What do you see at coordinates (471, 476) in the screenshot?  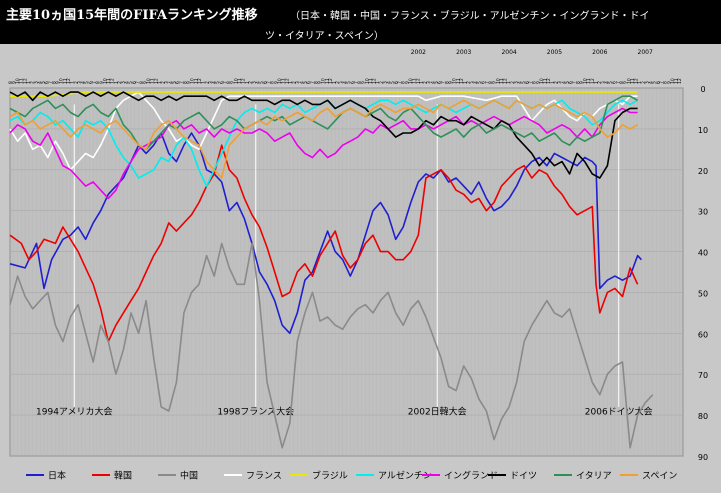 I see `legend-label: イングランド` at bounding box center [471, 476].